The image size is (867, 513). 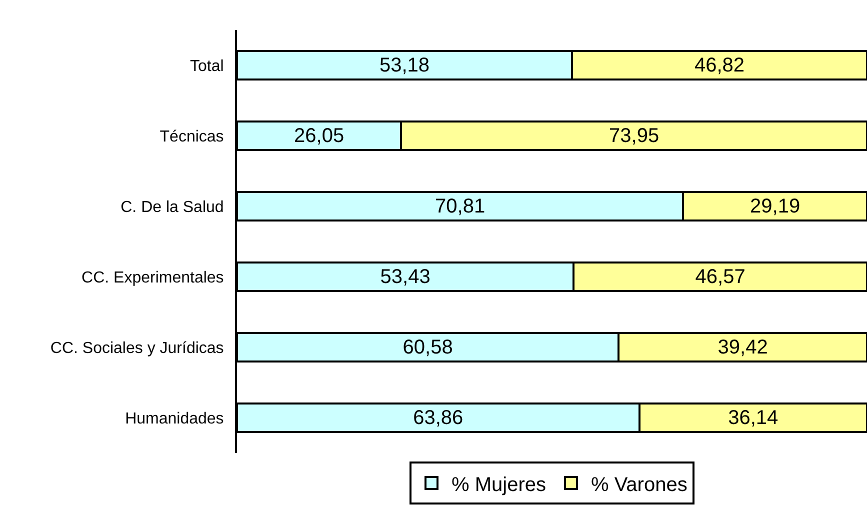 I want to click on data-label: 39,42, so click(x=743, y=347).